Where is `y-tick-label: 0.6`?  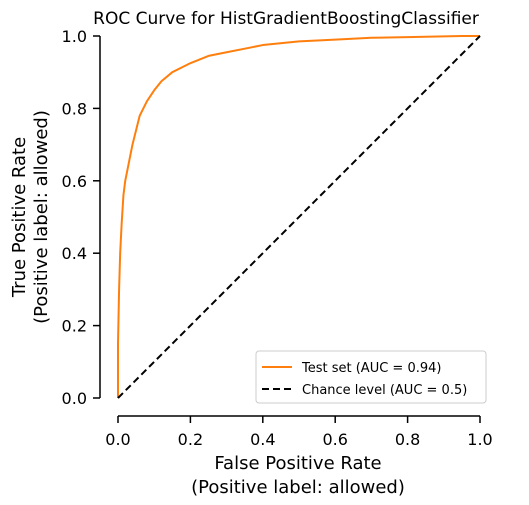
y-tick-label: 0.6 is located at coordinates (74, 181).